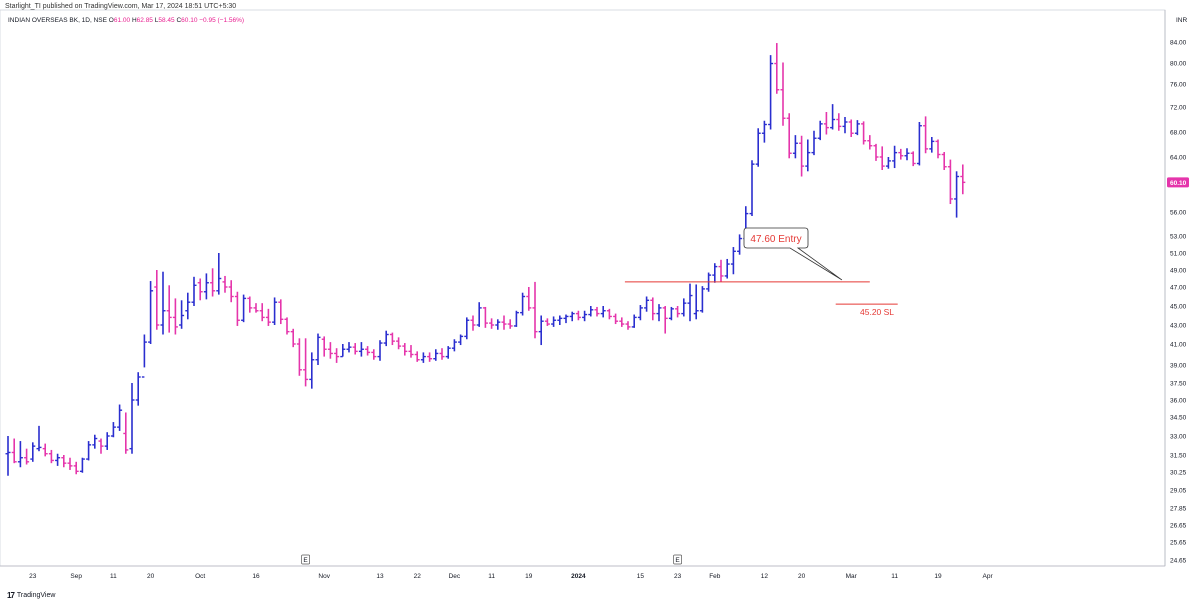 The image size is (1200, 602). Describe the element at coordinates (1178, 490) in the screenshot. I see `y-tick-label: 29.05` at that location.